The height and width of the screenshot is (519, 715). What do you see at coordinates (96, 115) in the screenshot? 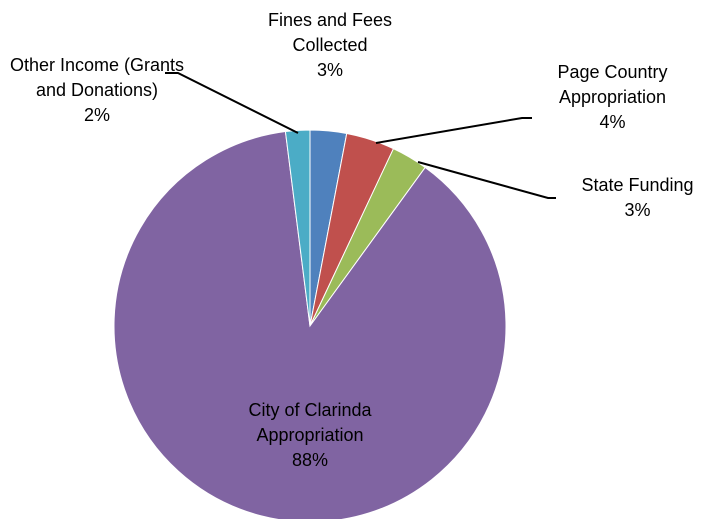
I see `value-label: 2%` at bounding box center [96, 115].